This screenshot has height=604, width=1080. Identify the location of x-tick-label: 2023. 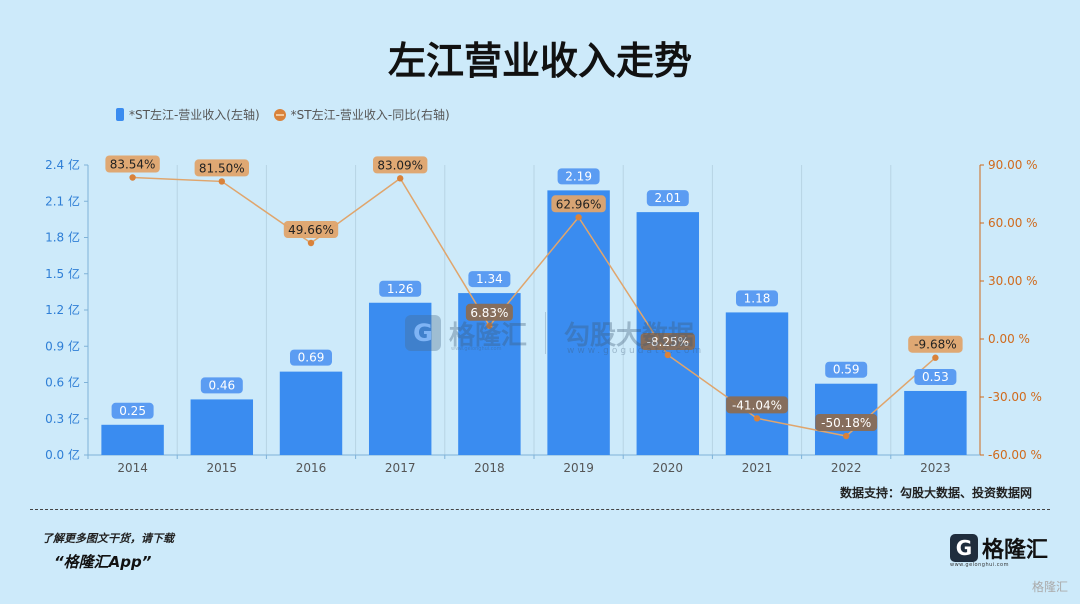
(935, 468).